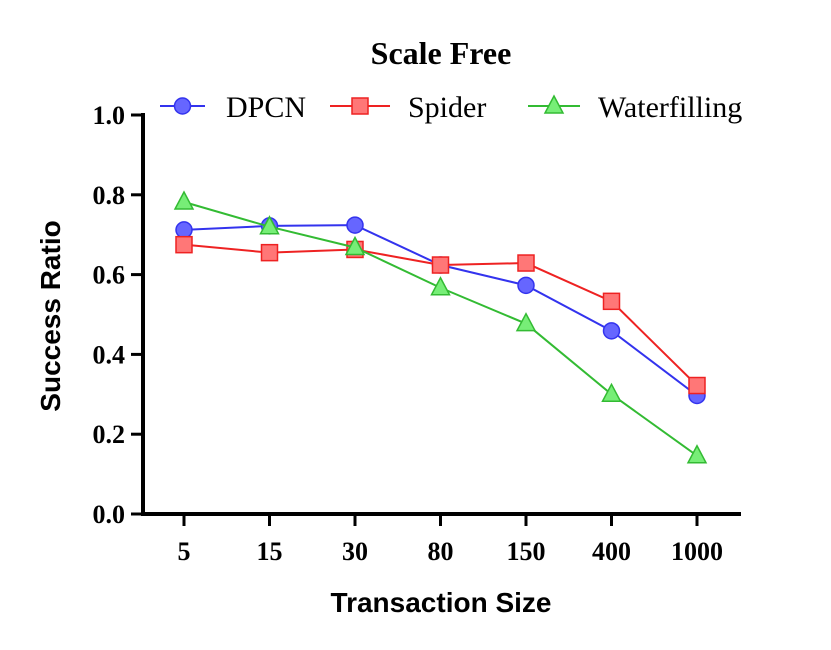  Describe the element at coordinates (109, 434) in the screenshot. I see `y-tick-label: 0.2` at that location.